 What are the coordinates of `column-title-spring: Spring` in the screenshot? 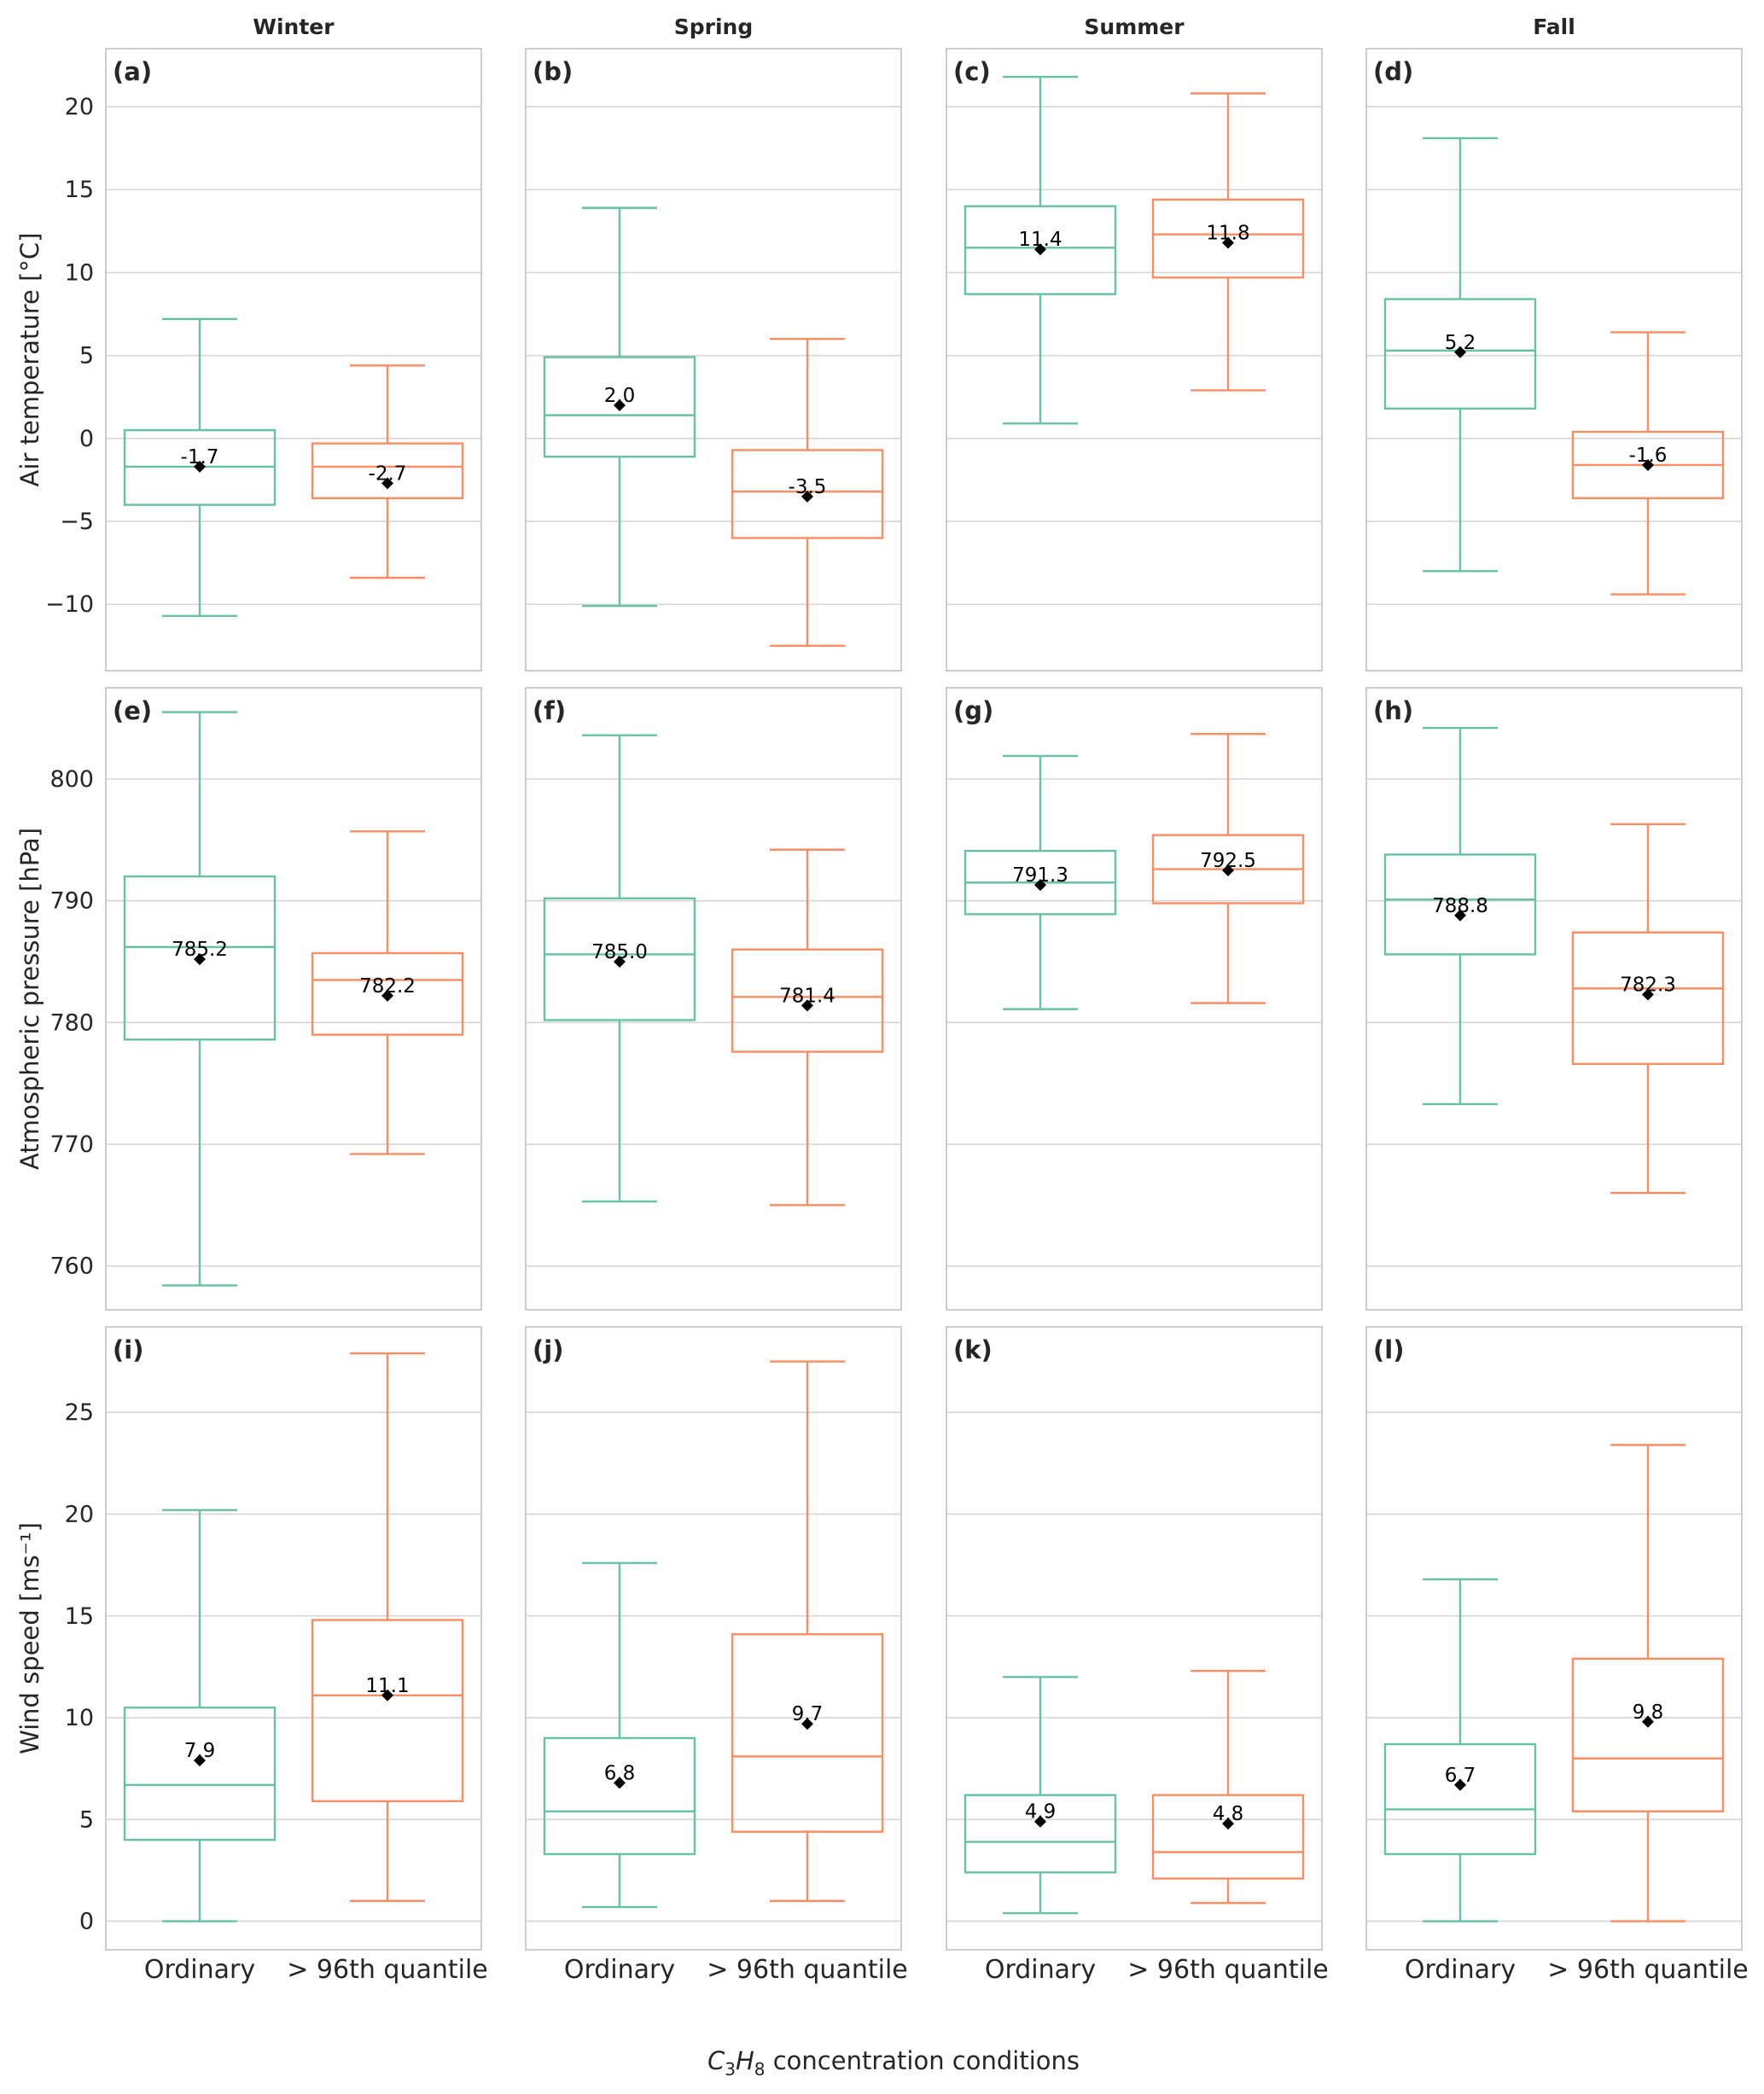 It's located at (714, 27).